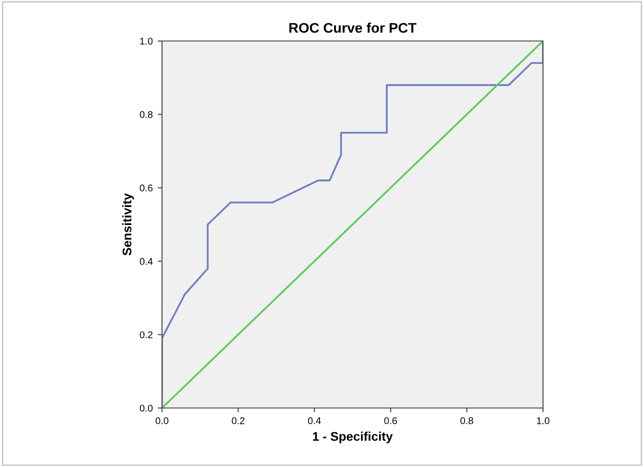  What do you see at coordinates (314, 420) in the screenshot?
I see `x-tick-label: 0.4` at bounding box center [314, 420].